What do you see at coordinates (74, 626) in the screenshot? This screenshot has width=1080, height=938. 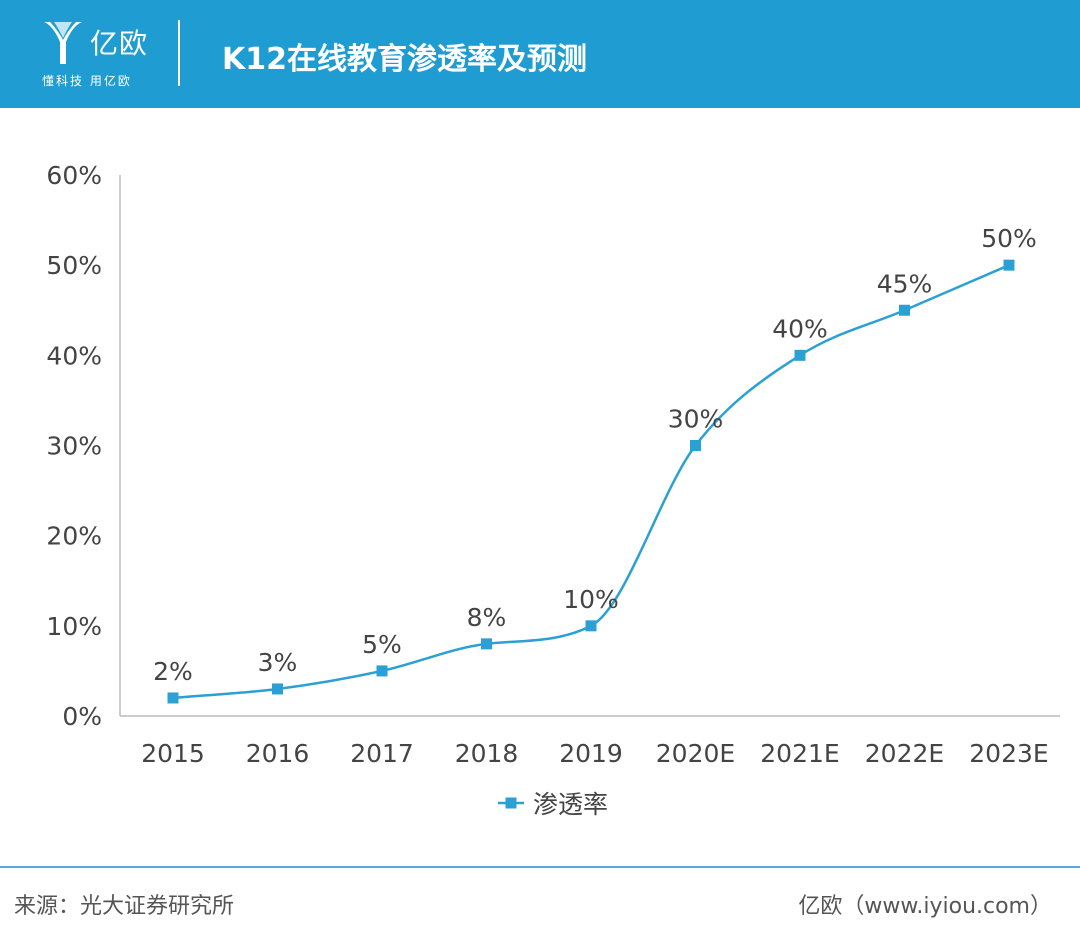 I see `y-tick-label: 10%` at bounding box center [74, 626].